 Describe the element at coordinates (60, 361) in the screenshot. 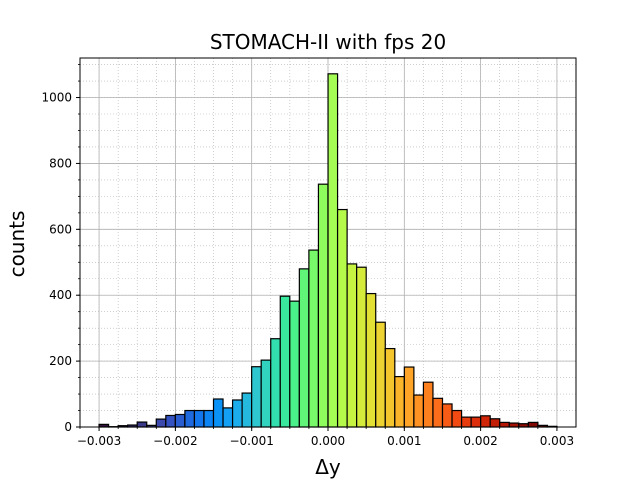

I see `y-tick-label: 200` at that location.